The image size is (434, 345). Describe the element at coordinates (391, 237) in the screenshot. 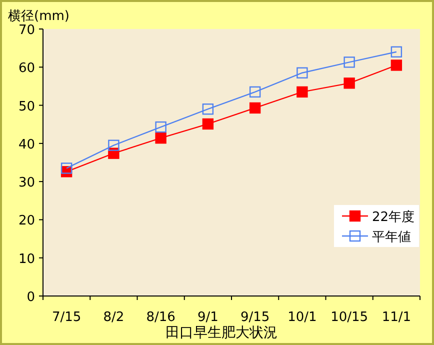

I see `legend-label: 平年値` at that location.